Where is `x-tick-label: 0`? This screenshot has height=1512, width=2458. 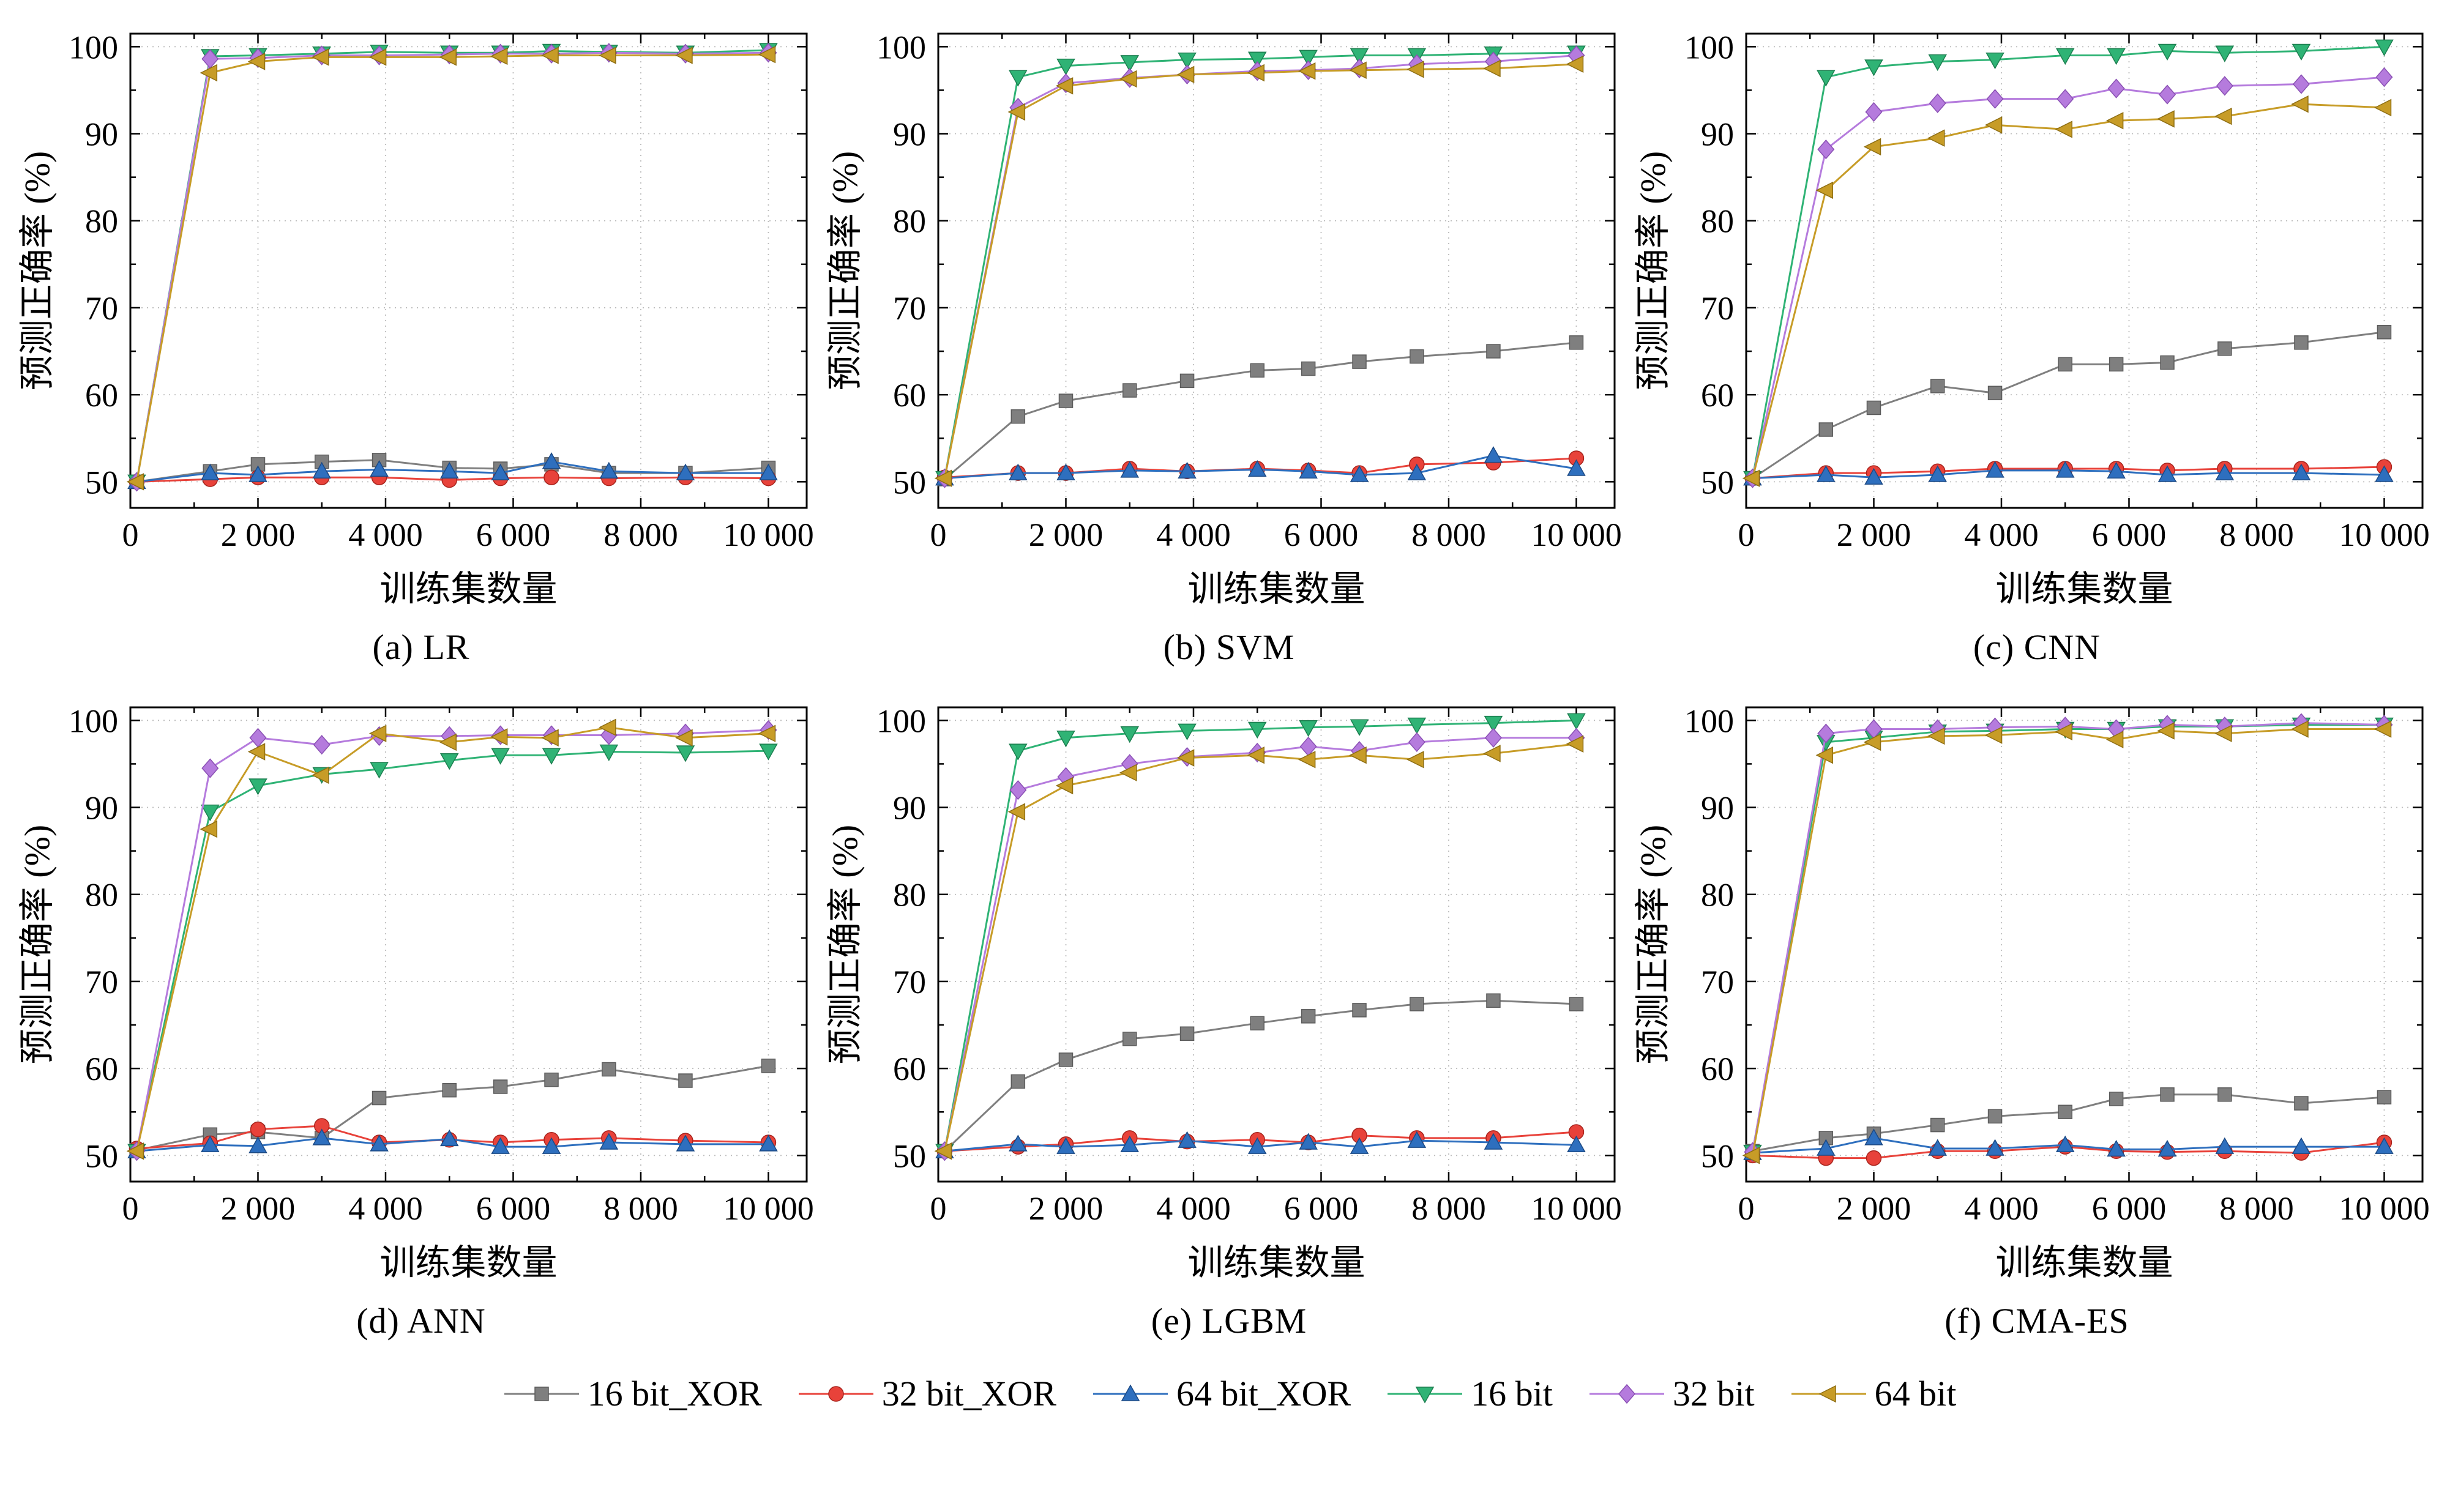
x-tick-label: 0 is located at coordinates (130, 535).